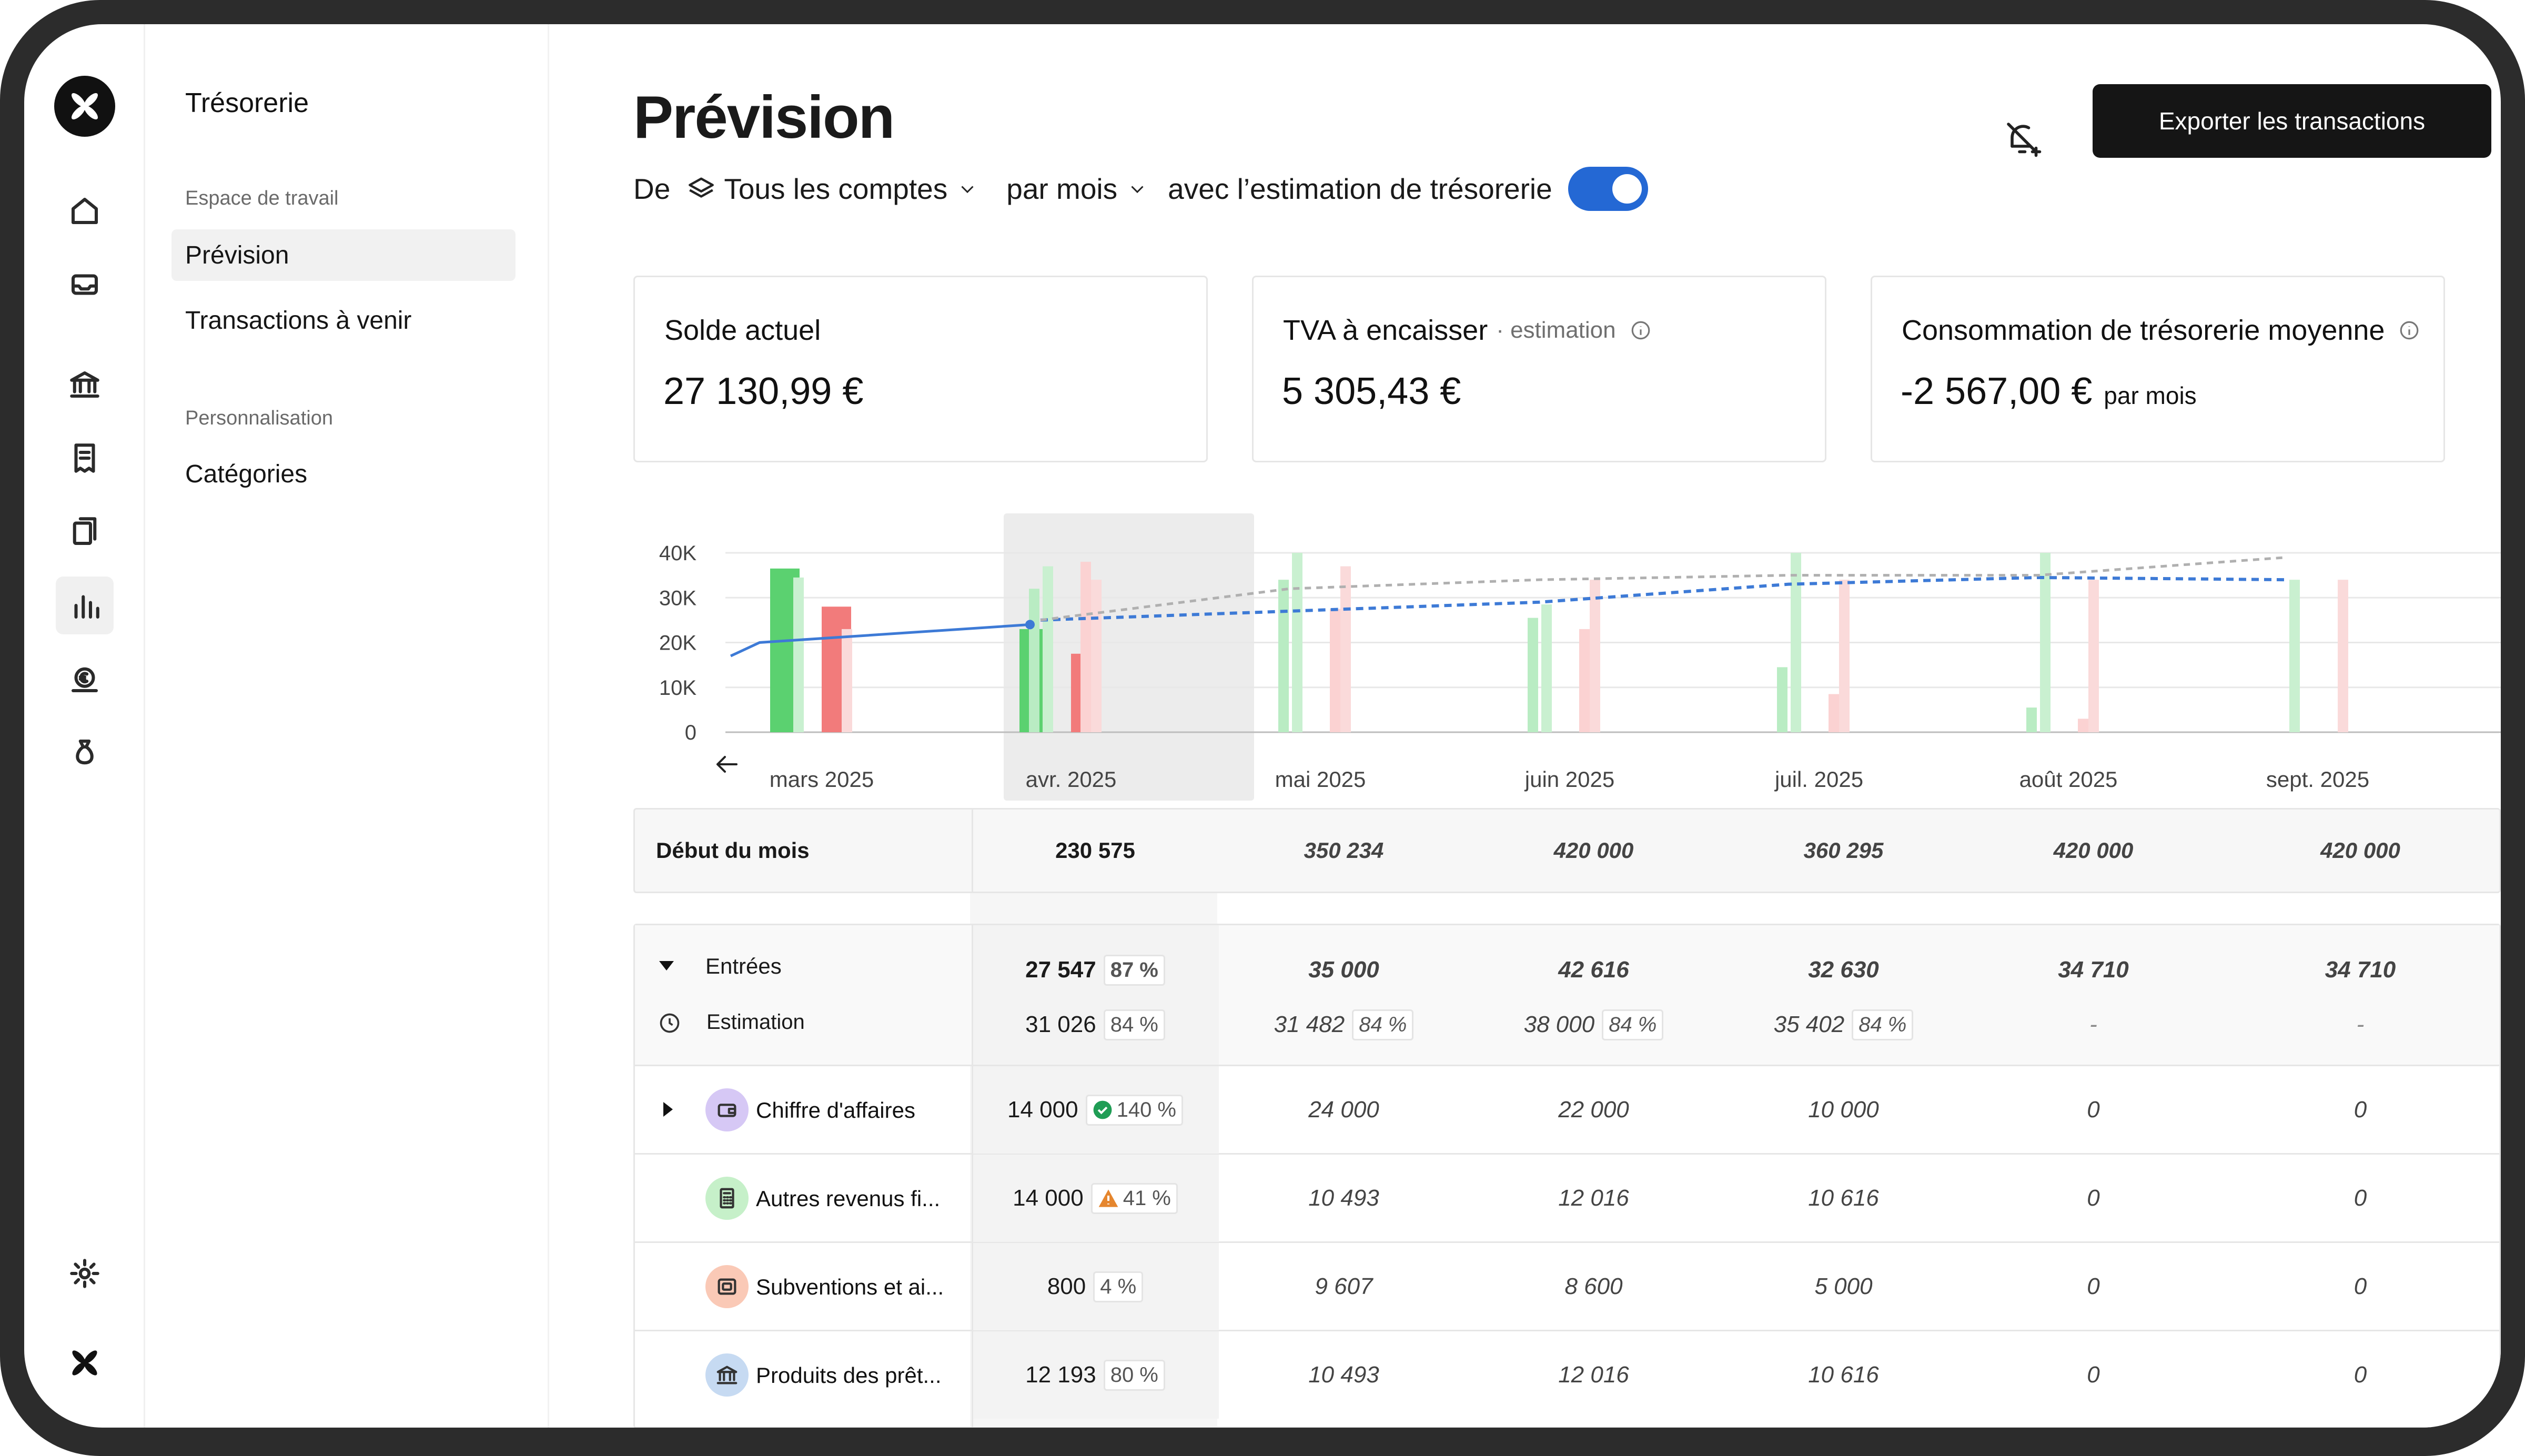  I want to click on category-value: 9 607, so click(1344, 1286).